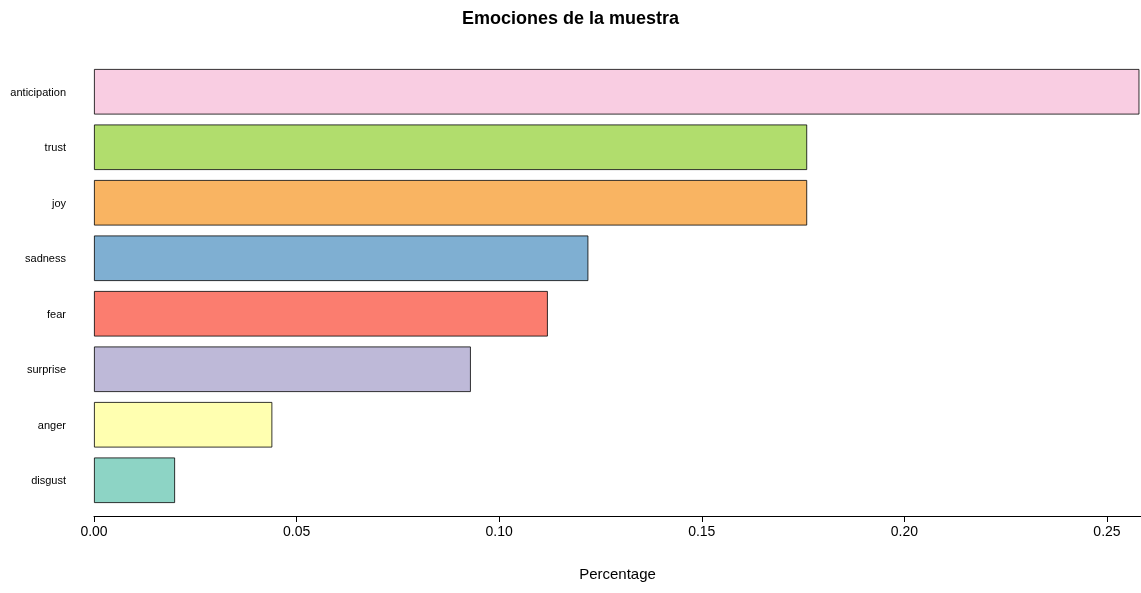 This screenshot has width=1141, height=593. What do you see at coordinates (1107, 531) in the screenshot?
I see `x-tick-label: 0.25` at bounding box center [1107, 531].